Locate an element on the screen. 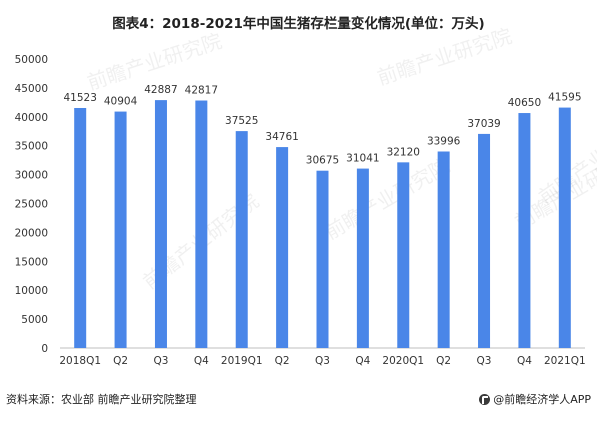  y-tick-label: 30000 is located at coordinates (31, 176).